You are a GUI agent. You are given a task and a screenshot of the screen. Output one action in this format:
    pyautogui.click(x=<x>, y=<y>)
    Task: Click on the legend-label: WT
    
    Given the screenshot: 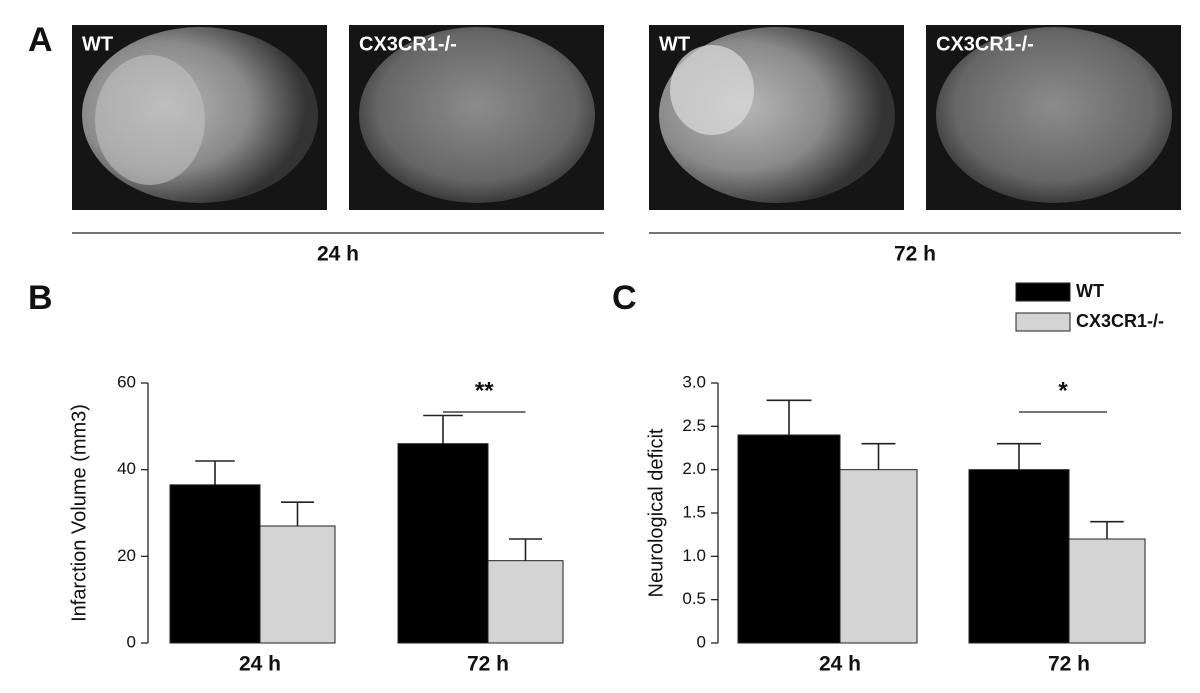 What is the action you would take?
    pyautogui.click(x=1090, y=291)
    